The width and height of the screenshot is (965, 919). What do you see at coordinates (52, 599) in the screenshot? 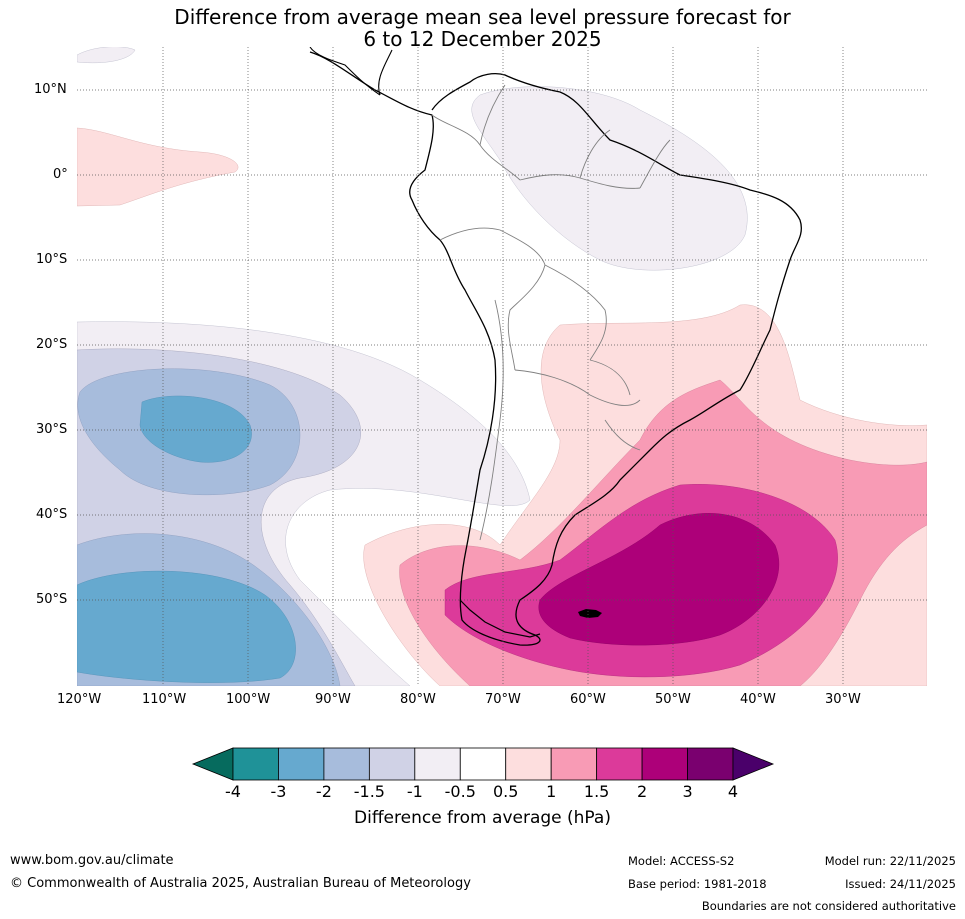
I see `lat-label-50s: 50°S` at bounding box center [52, 599].